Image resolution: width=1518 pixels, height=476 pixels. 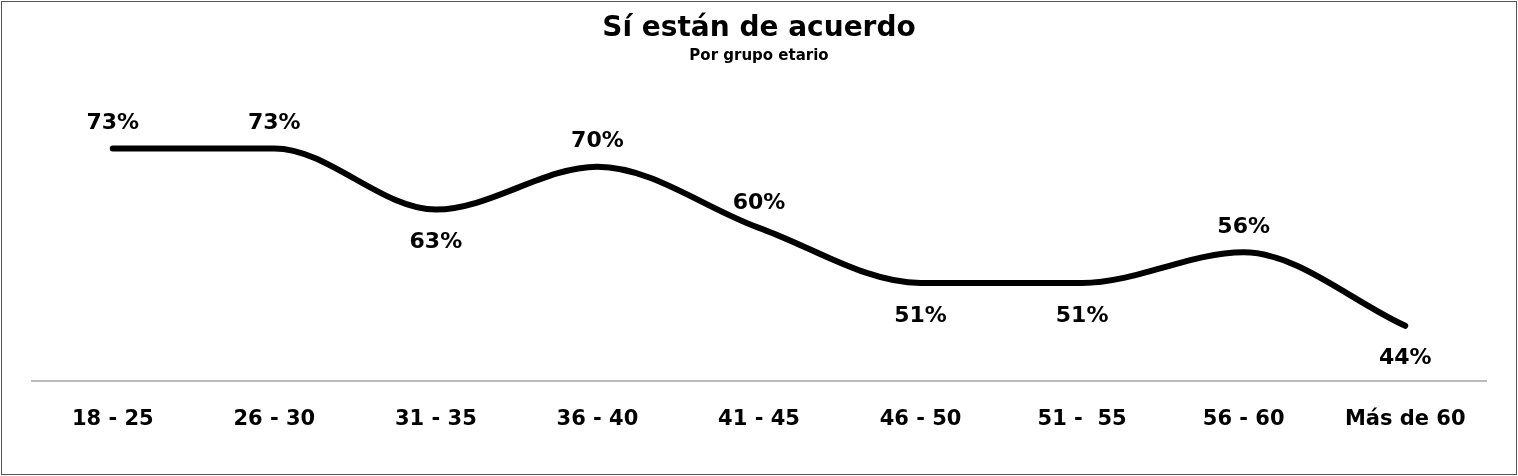 What do you see at coordinates (274, 417) in the screenshot?
I see `x-tick-label: 26 - 30` at bounding box center [274, 417].